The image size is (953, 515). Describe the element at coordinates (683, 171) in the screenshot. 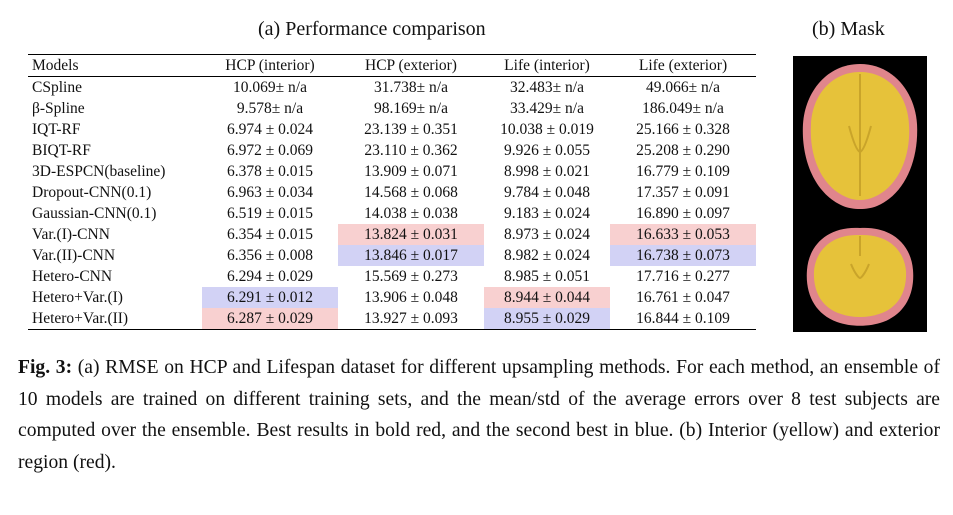

I see `cell-life-exterior: 16.779 ± 0.109` at that location.